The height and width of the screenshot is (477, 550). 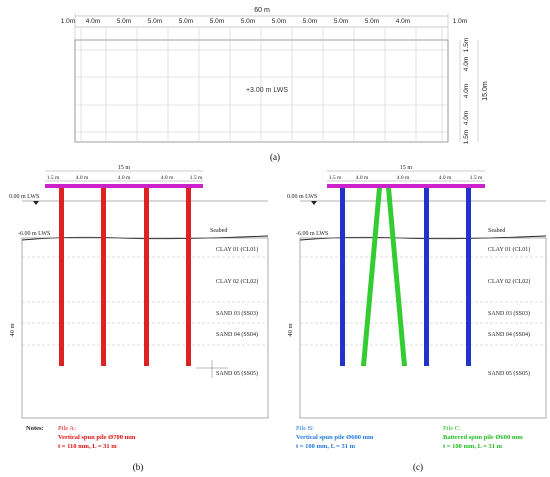 What do you see at coordinates (335, 437) in the screenshot?
I see `pile-b-spec: Vertical spun pile Ø600 mm` at bounding box center [335, 437].